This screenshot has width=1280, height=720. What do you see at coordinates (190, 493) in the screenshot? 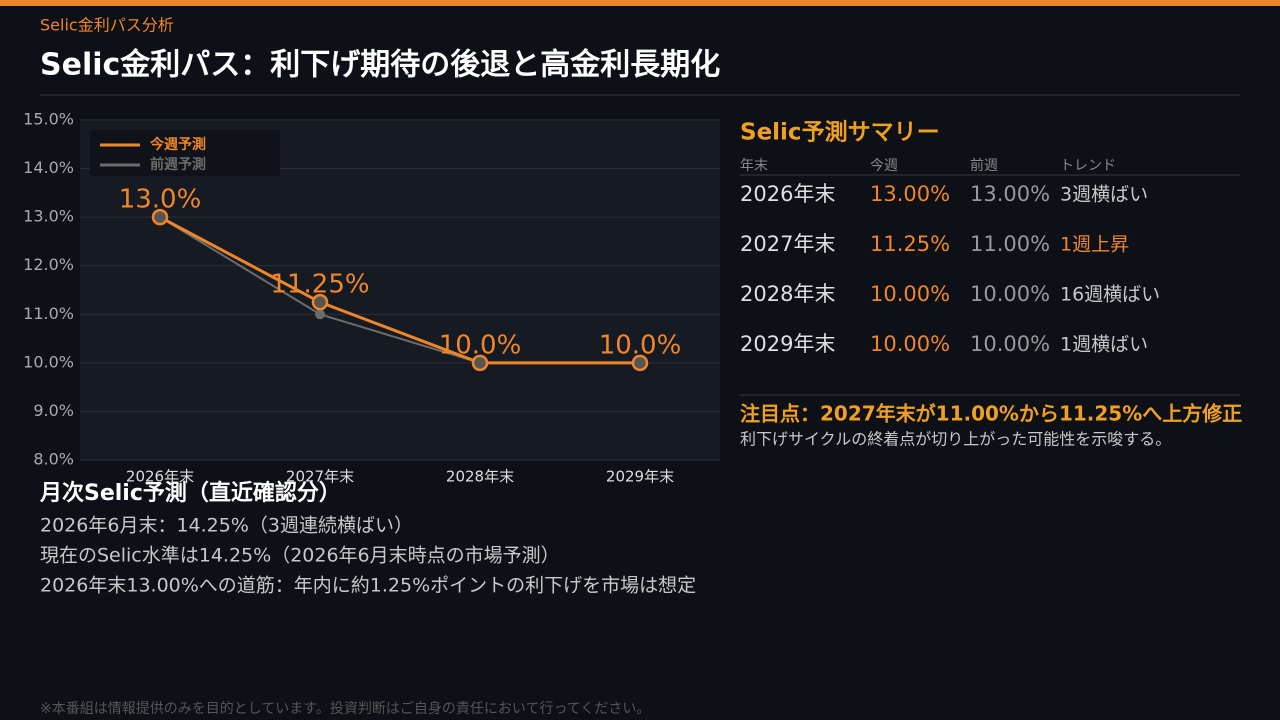
I see `monthly-title: 月次Selic予測（直近確認分）` at bounding box center [190, 493].